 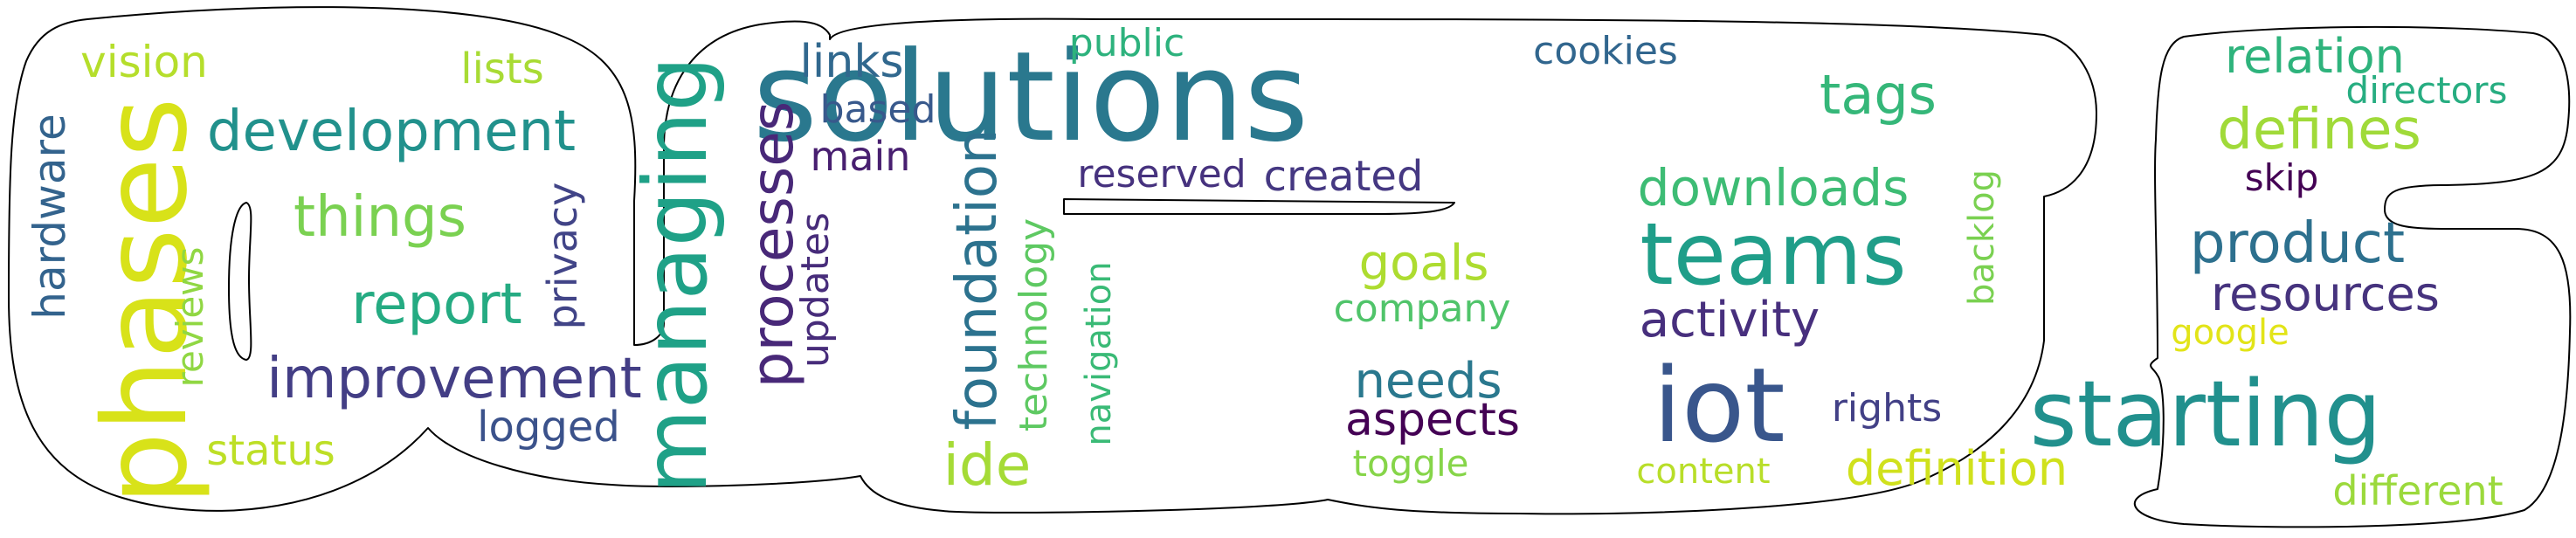 What do you see at coordinates (2315, 56) in the screenshot?
I see `word-relation: relation` at bounding box center [2315, 56].